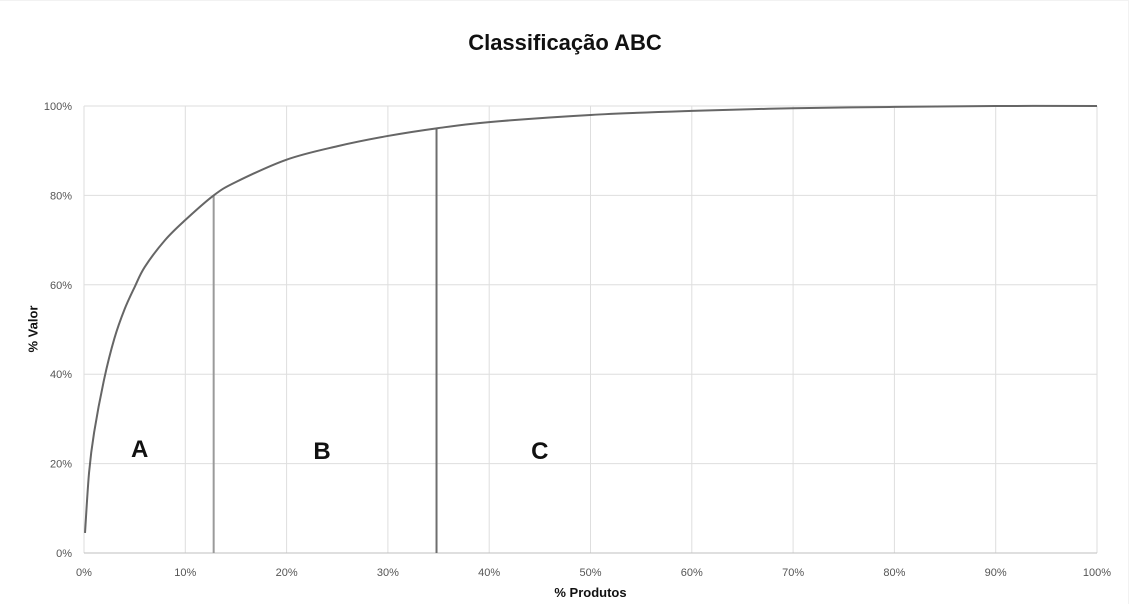 The height and width of the screenshot is (605, 1130). I want to click on y-axis-label: % Valor, so click(33, 329).